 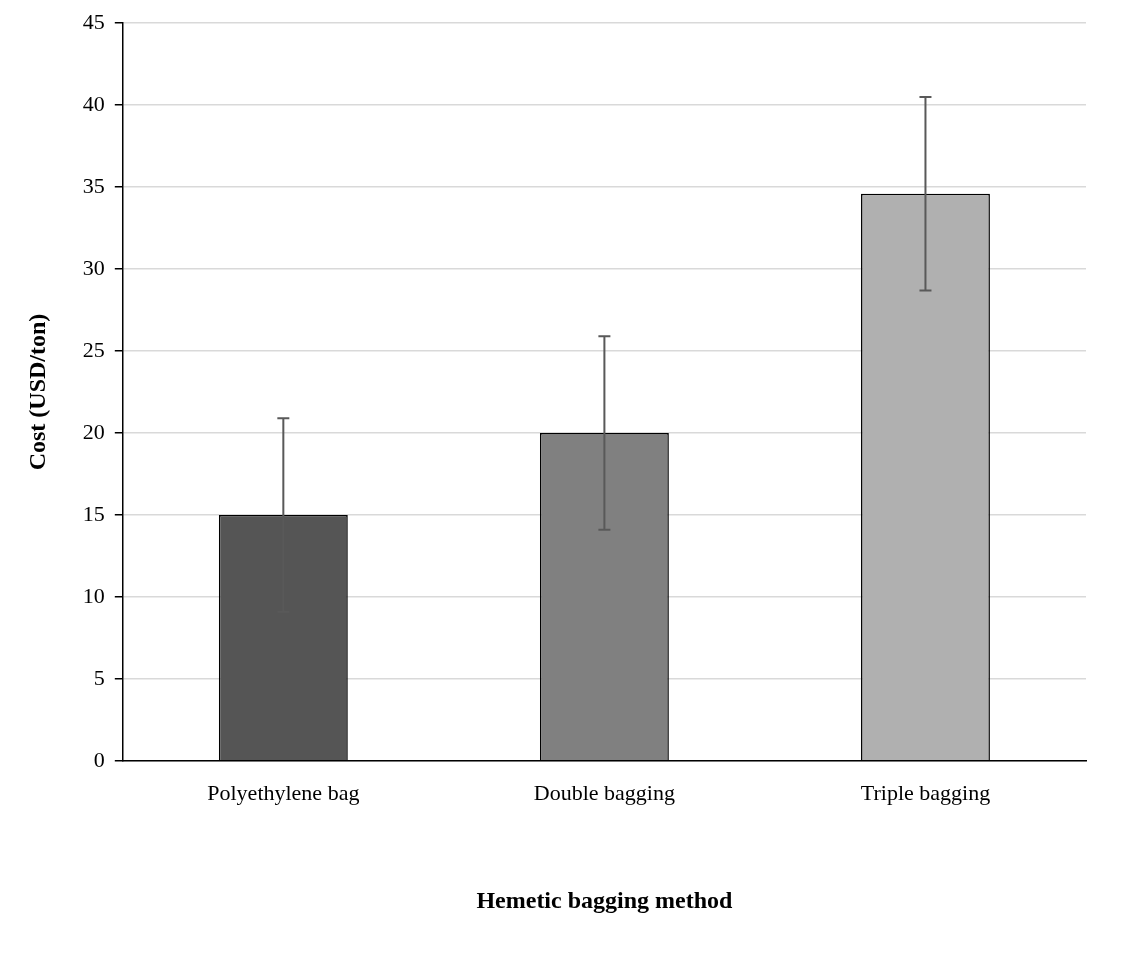 What do you see at coordinates (99, 759) in the screenshot?
I see `y-tick-label: 0` at bounding box center [99, 759].